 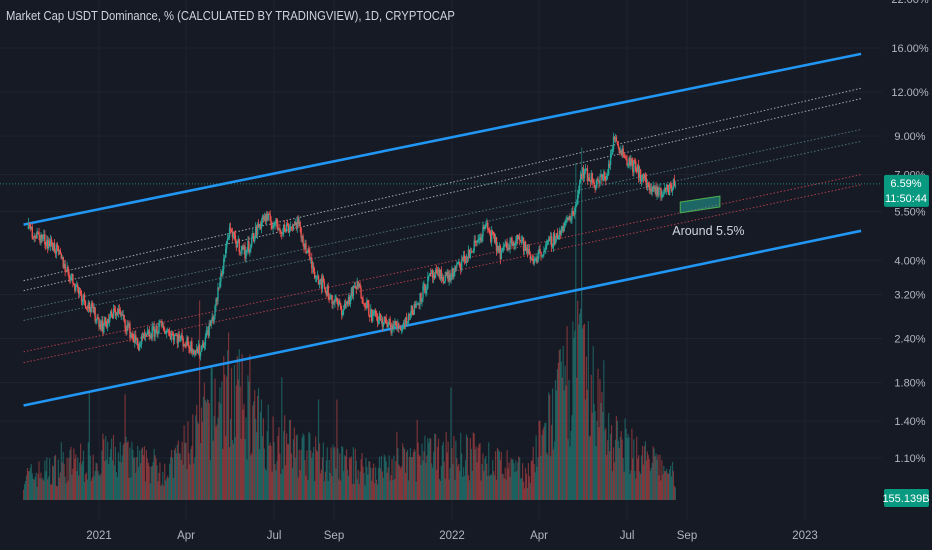 What do you see at coordinates (452, 536) in the screenshot?
I see `time-axis: 2021 Apr Jul Sep 2022 Apr Jul Sep 2023` at bounding box center [452, 536].